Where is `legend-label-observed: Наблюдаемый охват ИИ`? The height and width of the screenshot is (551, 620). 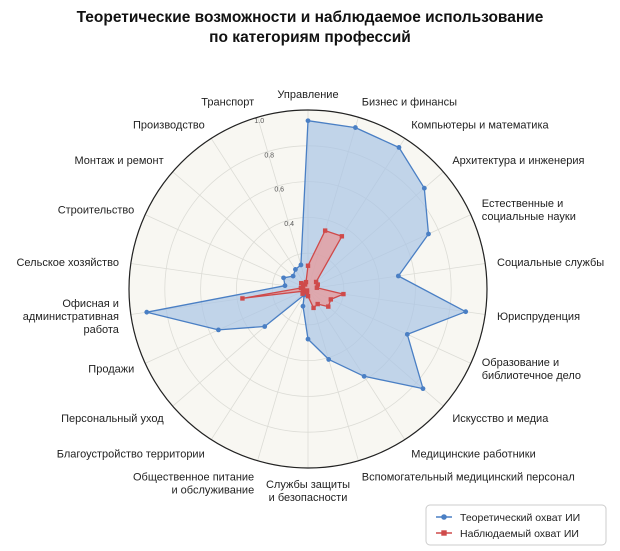
legend-label-observed: Наблюдаемый охват ИИ is located at coordinates (519, 534).